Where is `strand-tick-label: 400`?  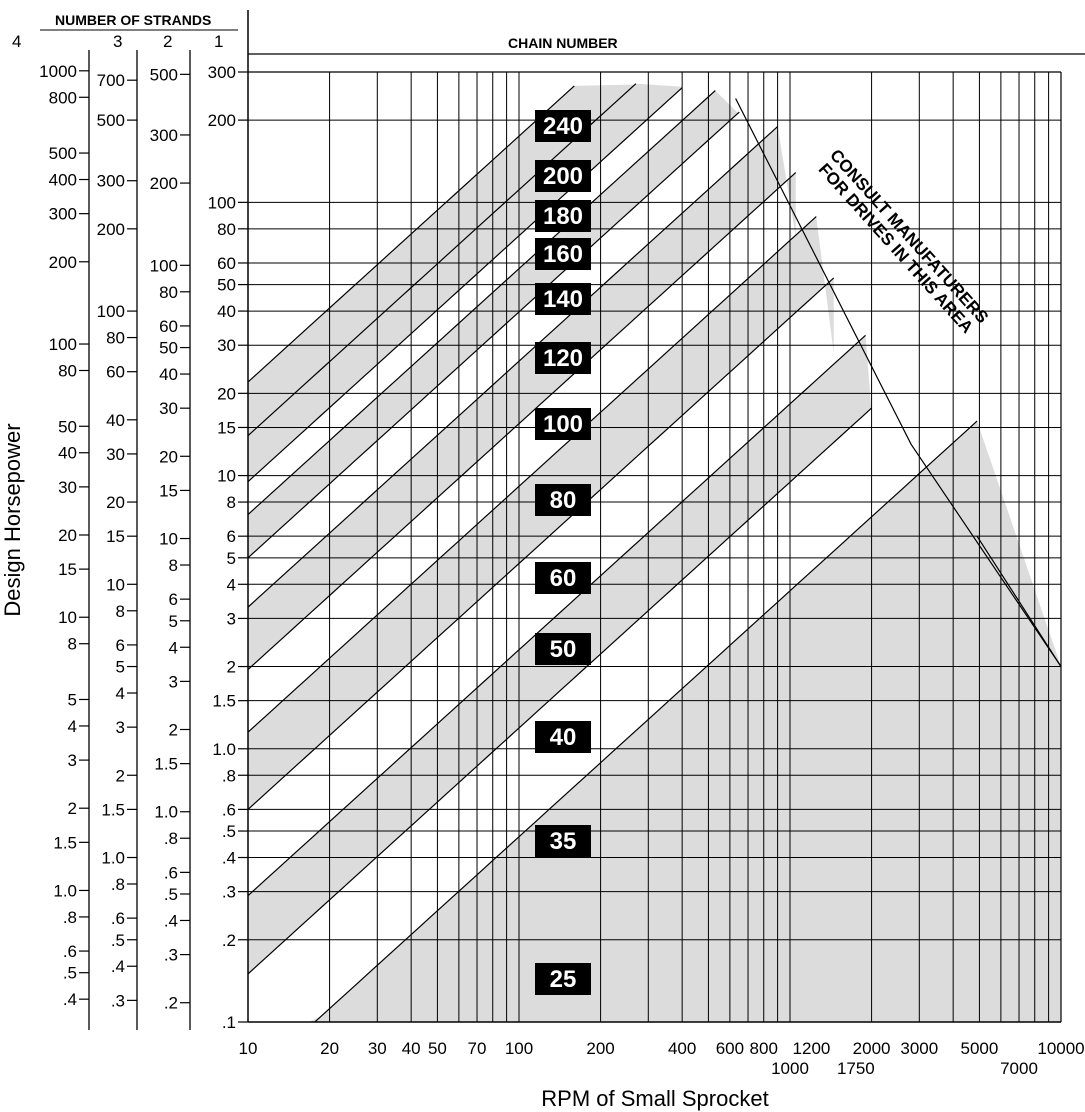
strand-tick-label: 400 is located at coordinates (63, 180).